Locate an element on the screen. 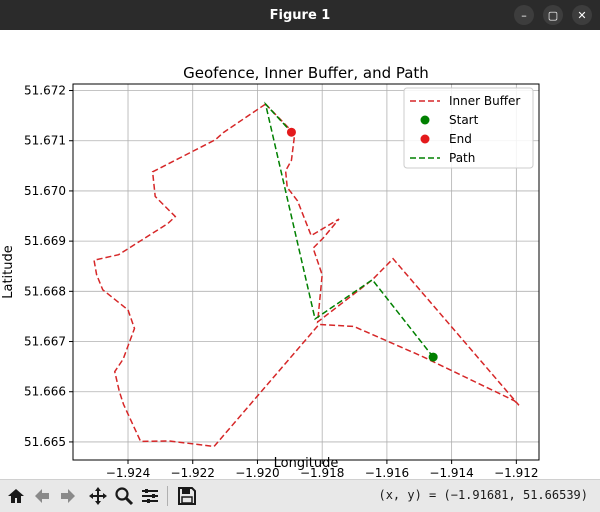 The image size is (600, 512). y-tick-label: 51.666 is located at coordinates (45, 392).